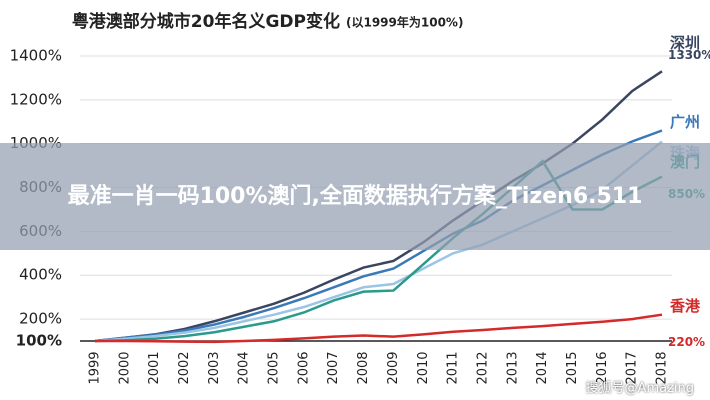 This screenshot has width=710, height=400. I want to click on x-tick-label: 2007, so click(333, 367).